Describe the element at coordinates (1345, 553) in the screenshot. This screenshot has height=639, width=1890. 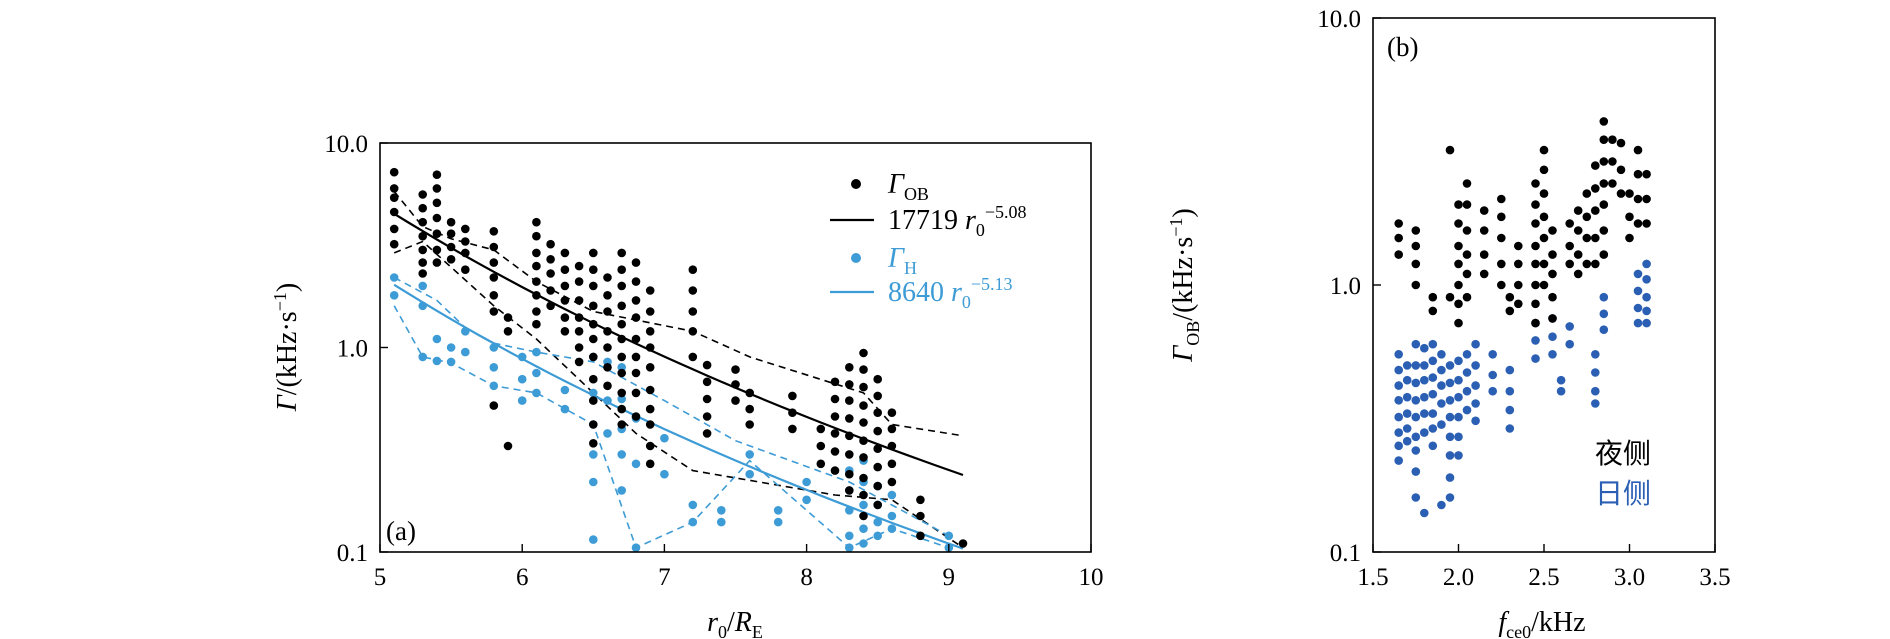
I see `panel-b-y-tick-label: 0.1` at that location.